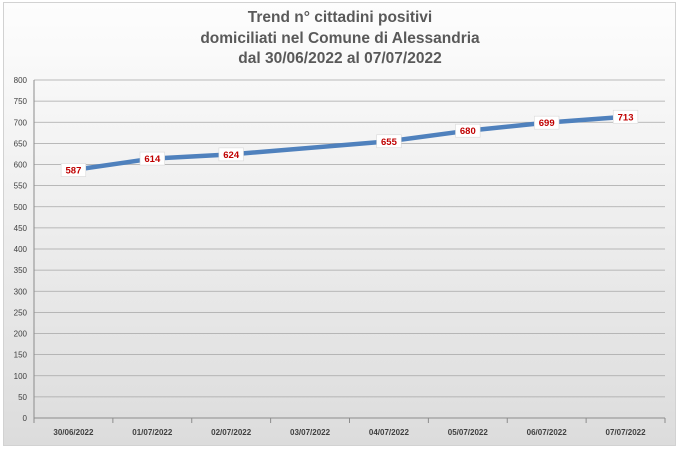  What do you see at coordinates (152, 432) in the screenshot?
I see `x-tick-label: 01/07/2022` at bounding box center [152, 432].